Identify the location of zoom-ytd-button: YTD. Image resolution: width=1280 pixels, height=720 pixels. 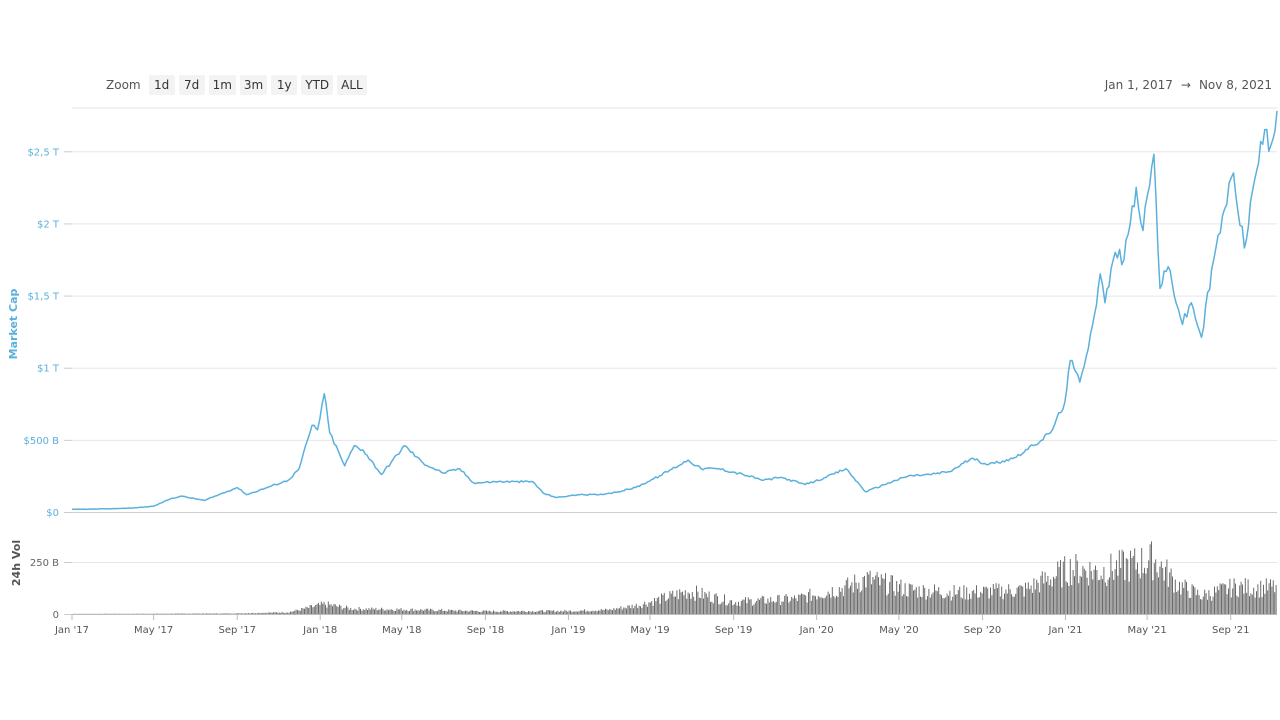
(317, 85).